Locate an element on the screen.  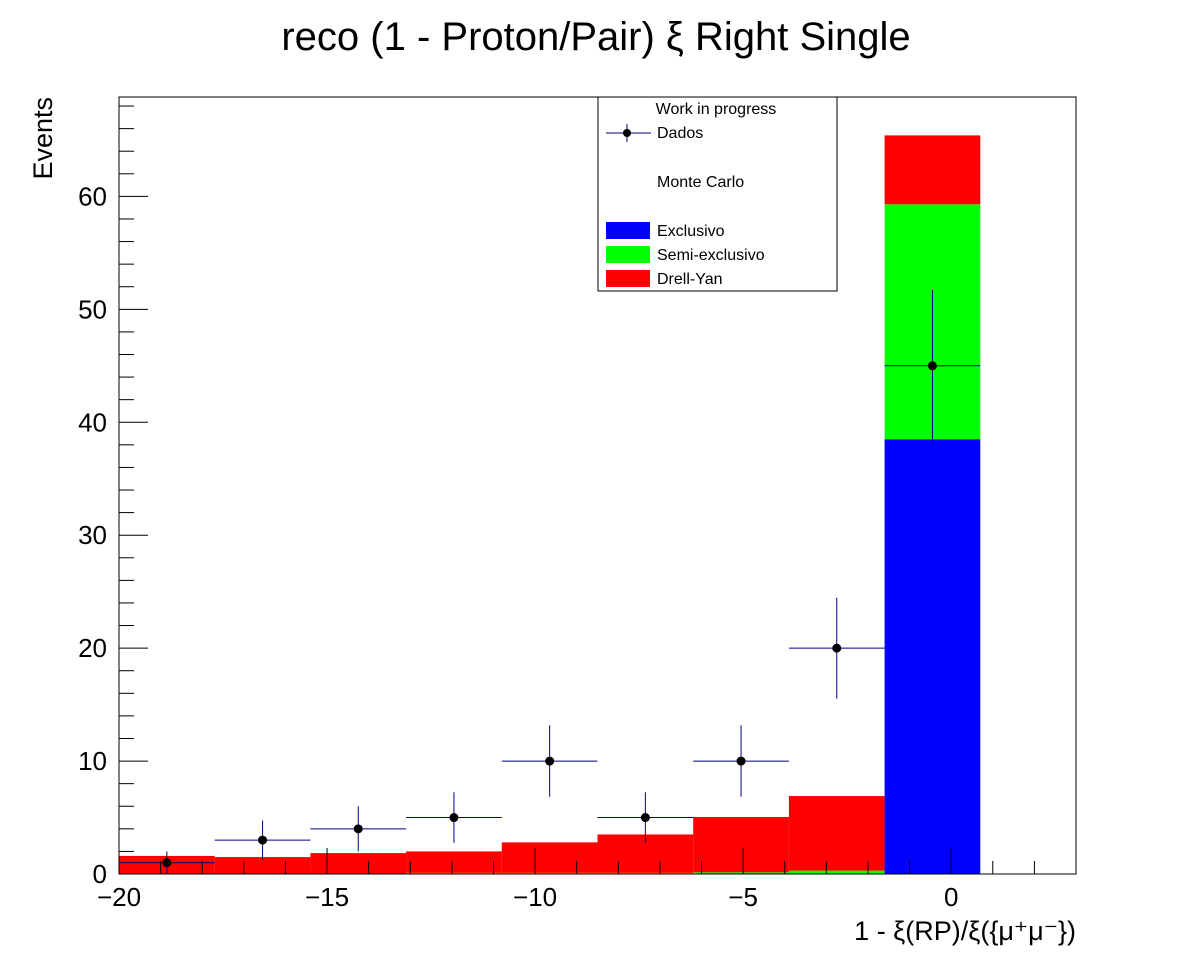
legend-data-label: Dados is located at coordinates (680, 133).